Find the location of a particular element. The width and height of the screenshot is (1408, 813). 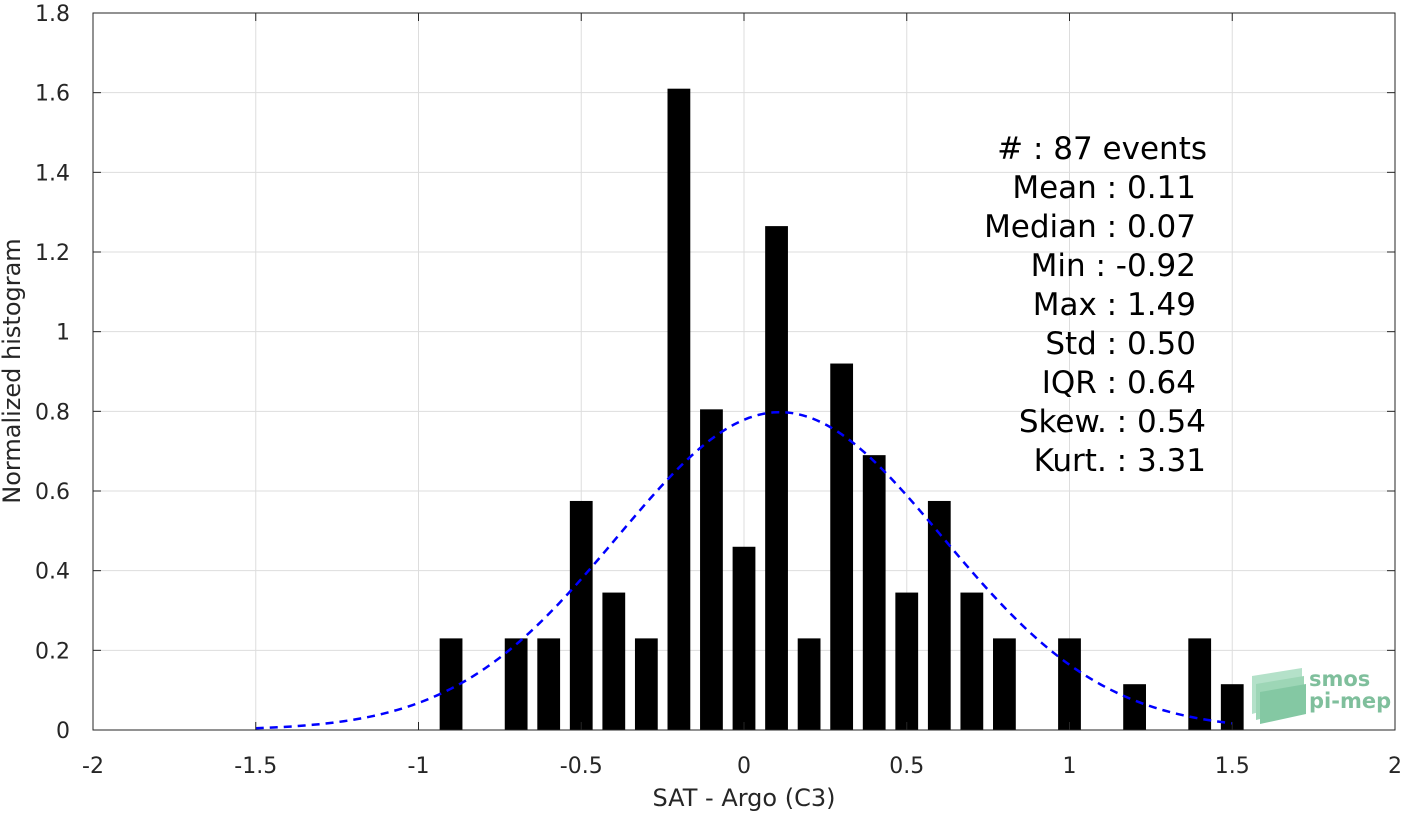

stats-line: Std : 0.50 is located at coordinates (1120, 344).